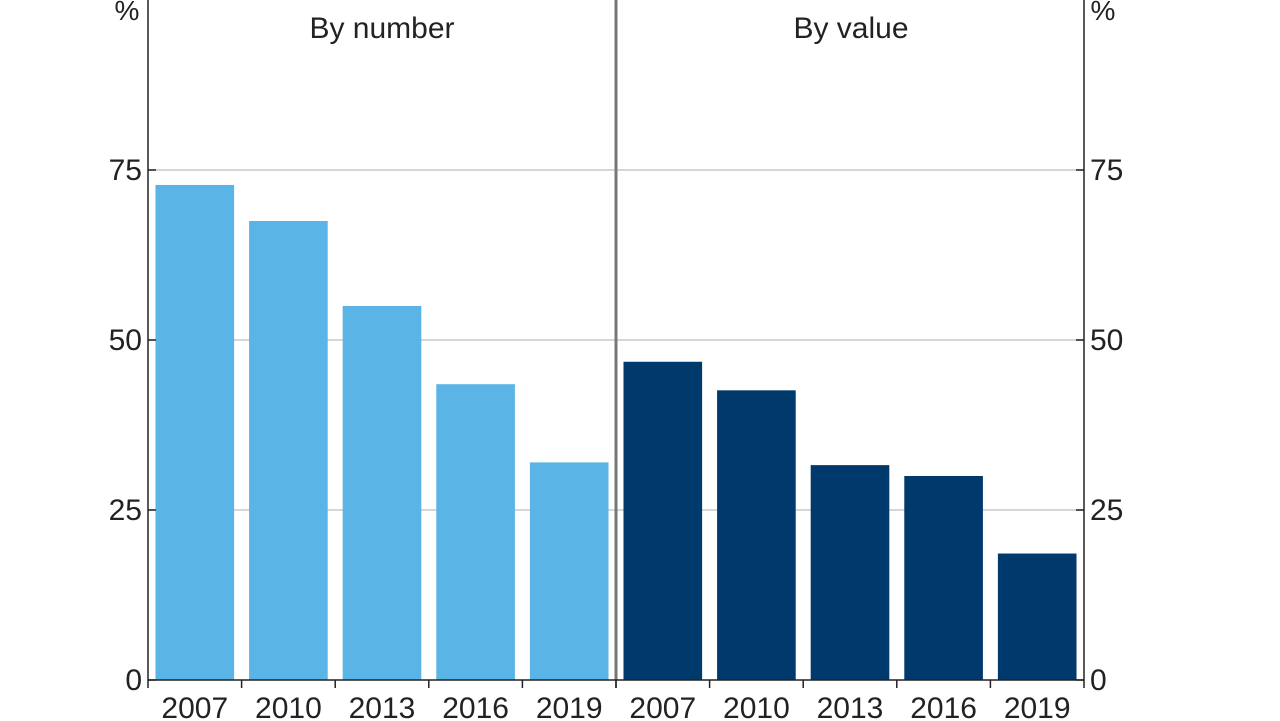  Describe the element at coordinates (288, 450) in the screenshot. I see `bar-by-number-2010` at that location.